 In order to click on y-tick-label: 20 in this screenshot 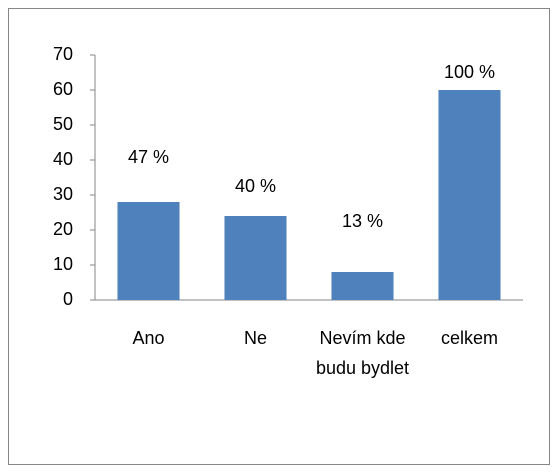, I will do `click(63, 229)`.